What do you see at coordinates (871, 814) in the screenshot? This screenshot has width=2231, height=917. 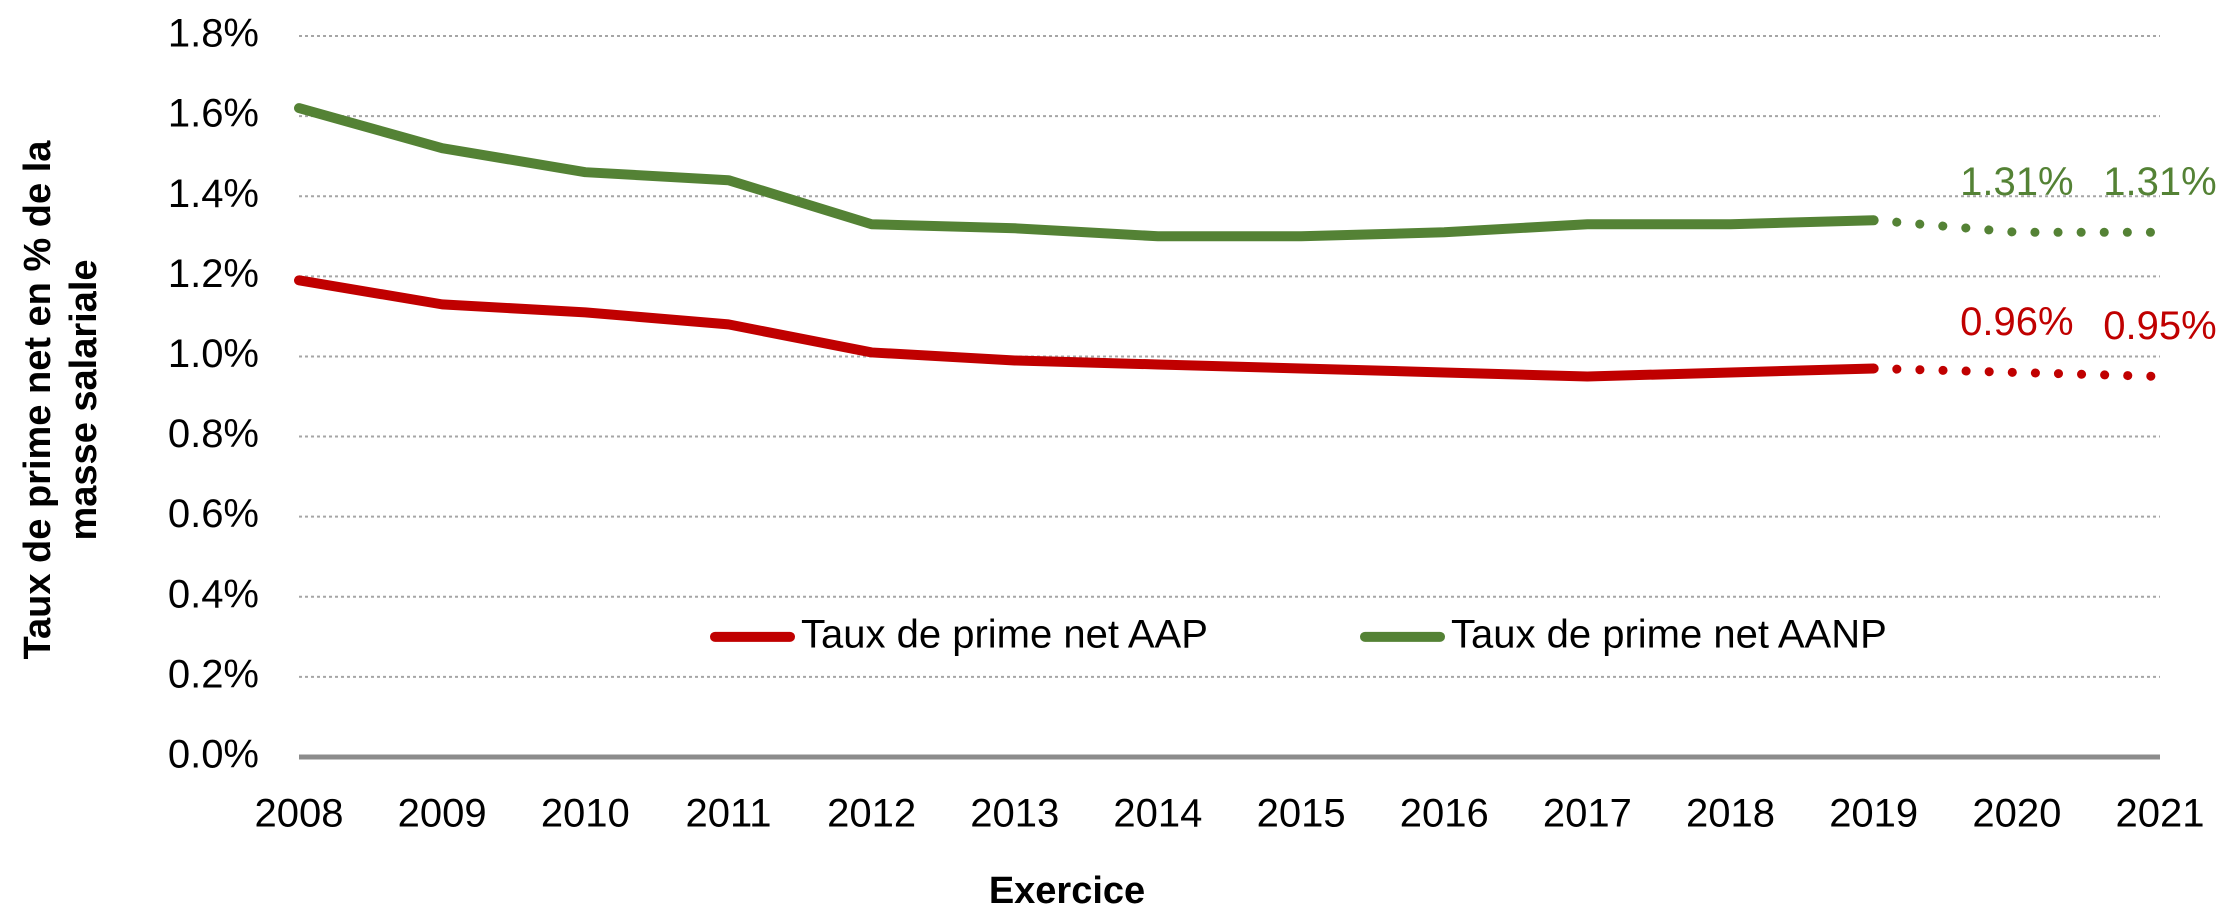 I see `x-tick-label: 2012` at bounding box center [871, 814].